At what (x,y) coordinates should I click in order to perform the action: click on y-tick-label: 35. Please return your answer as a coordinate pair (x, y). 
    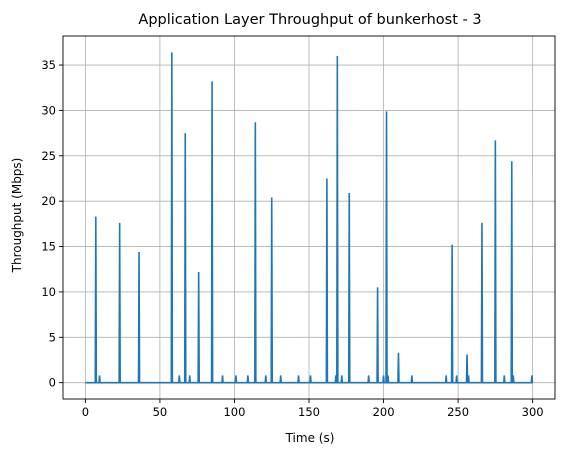
    Looking at the image, I should click on (48, 65).